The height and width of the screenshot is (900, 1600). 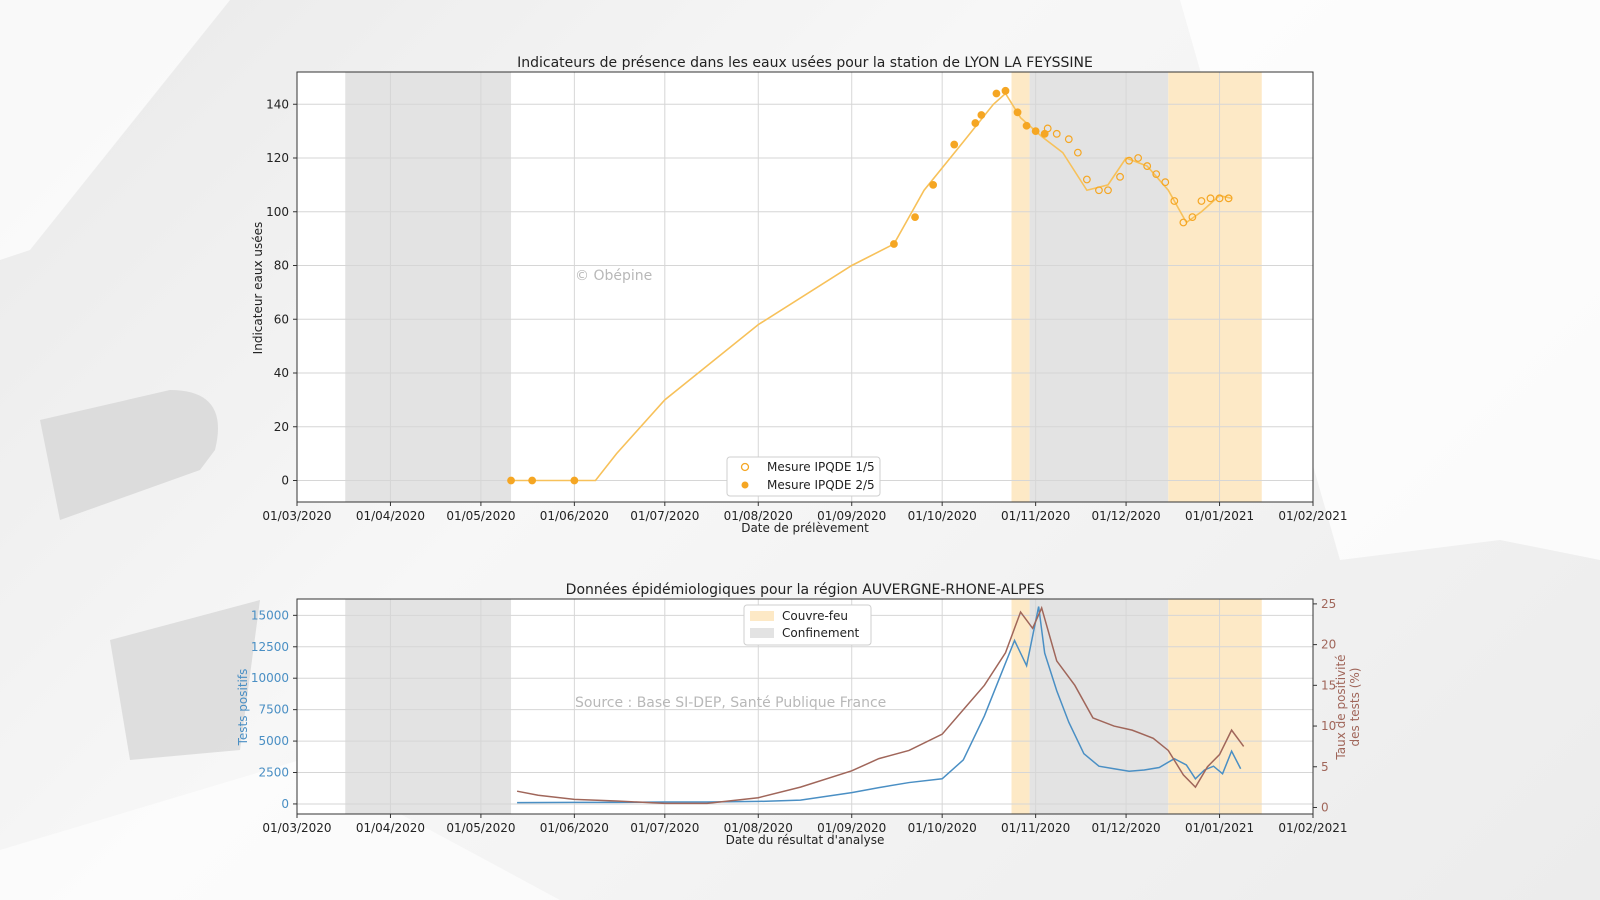 I want to click on positive-tests-line, so click(x=879, y=705).